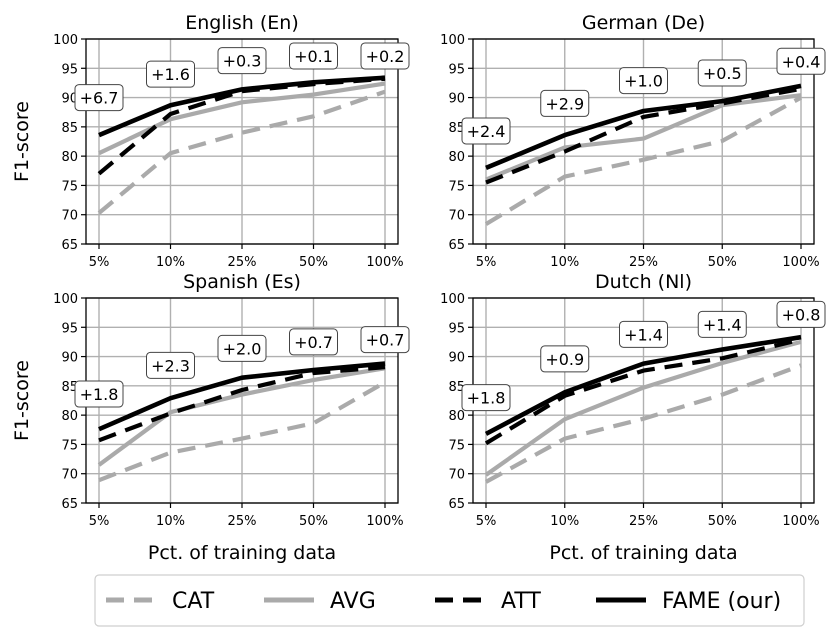 The width and height of the screenshot is (830, 634). I want to click on gain-label: +2.3, so click(170, 365).